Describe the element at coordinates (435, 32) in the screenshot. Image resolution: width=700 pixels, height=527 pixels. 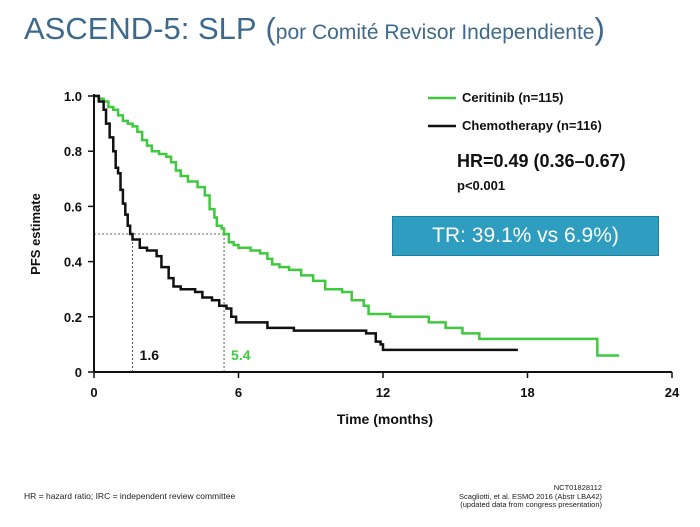
I see `title-subtitle: por Comité Revisor Independiente` at that location.